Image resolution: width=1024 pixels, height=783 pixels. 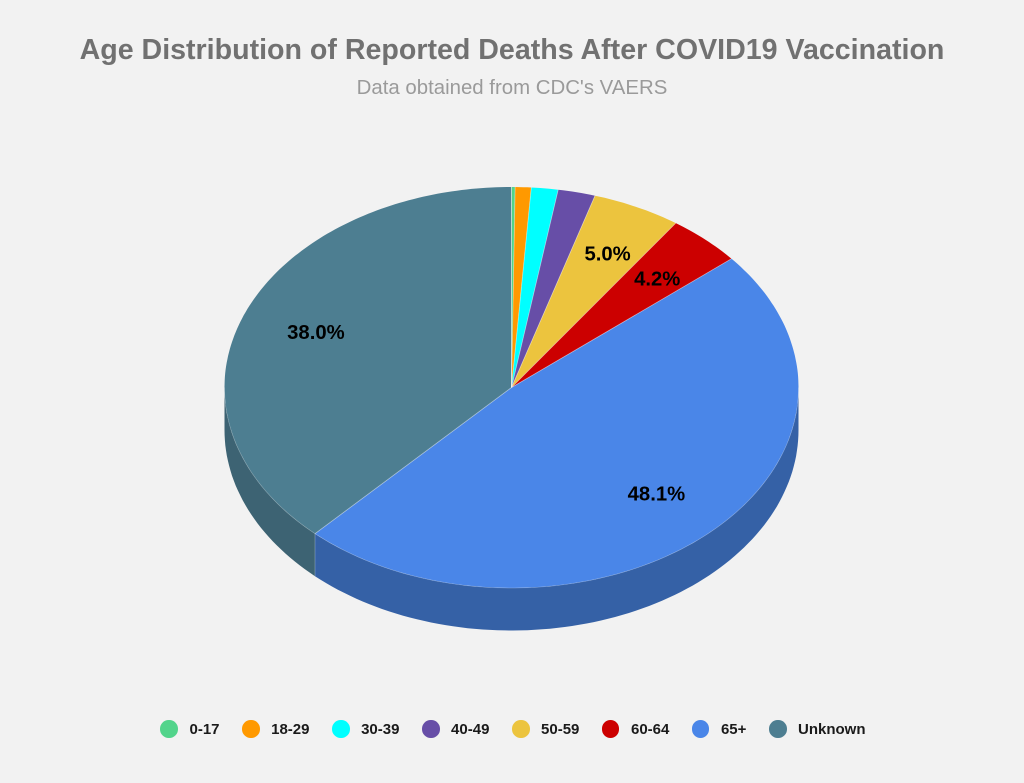 I want to click on svg-text: 5.0%, so click(x=607, y=254).